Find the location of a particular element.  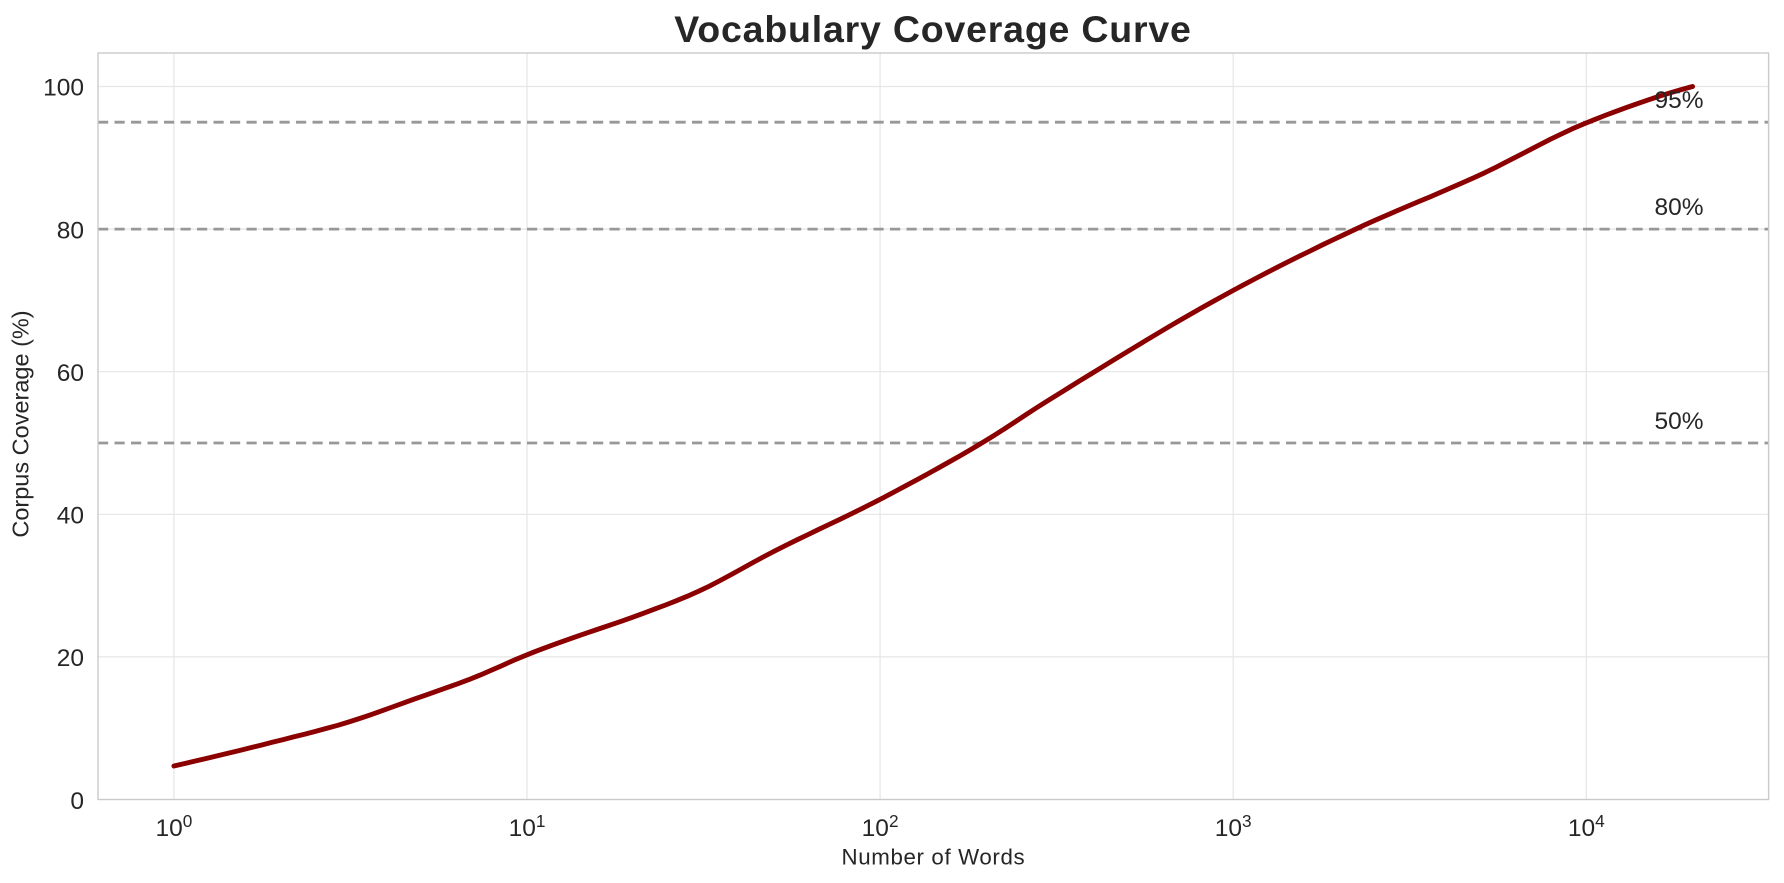

svg-text: 40 is located at coordinates (70, 516).